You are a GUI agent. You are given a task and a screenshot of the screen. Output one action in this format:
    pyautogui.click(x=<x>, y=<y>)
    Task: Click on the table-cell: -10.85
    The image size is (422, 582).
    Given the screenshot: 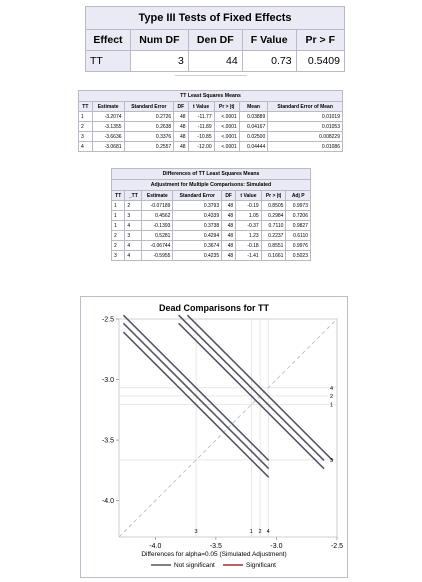 What is the action you would take?
    pyautogui.click(x=201, y=136)
    